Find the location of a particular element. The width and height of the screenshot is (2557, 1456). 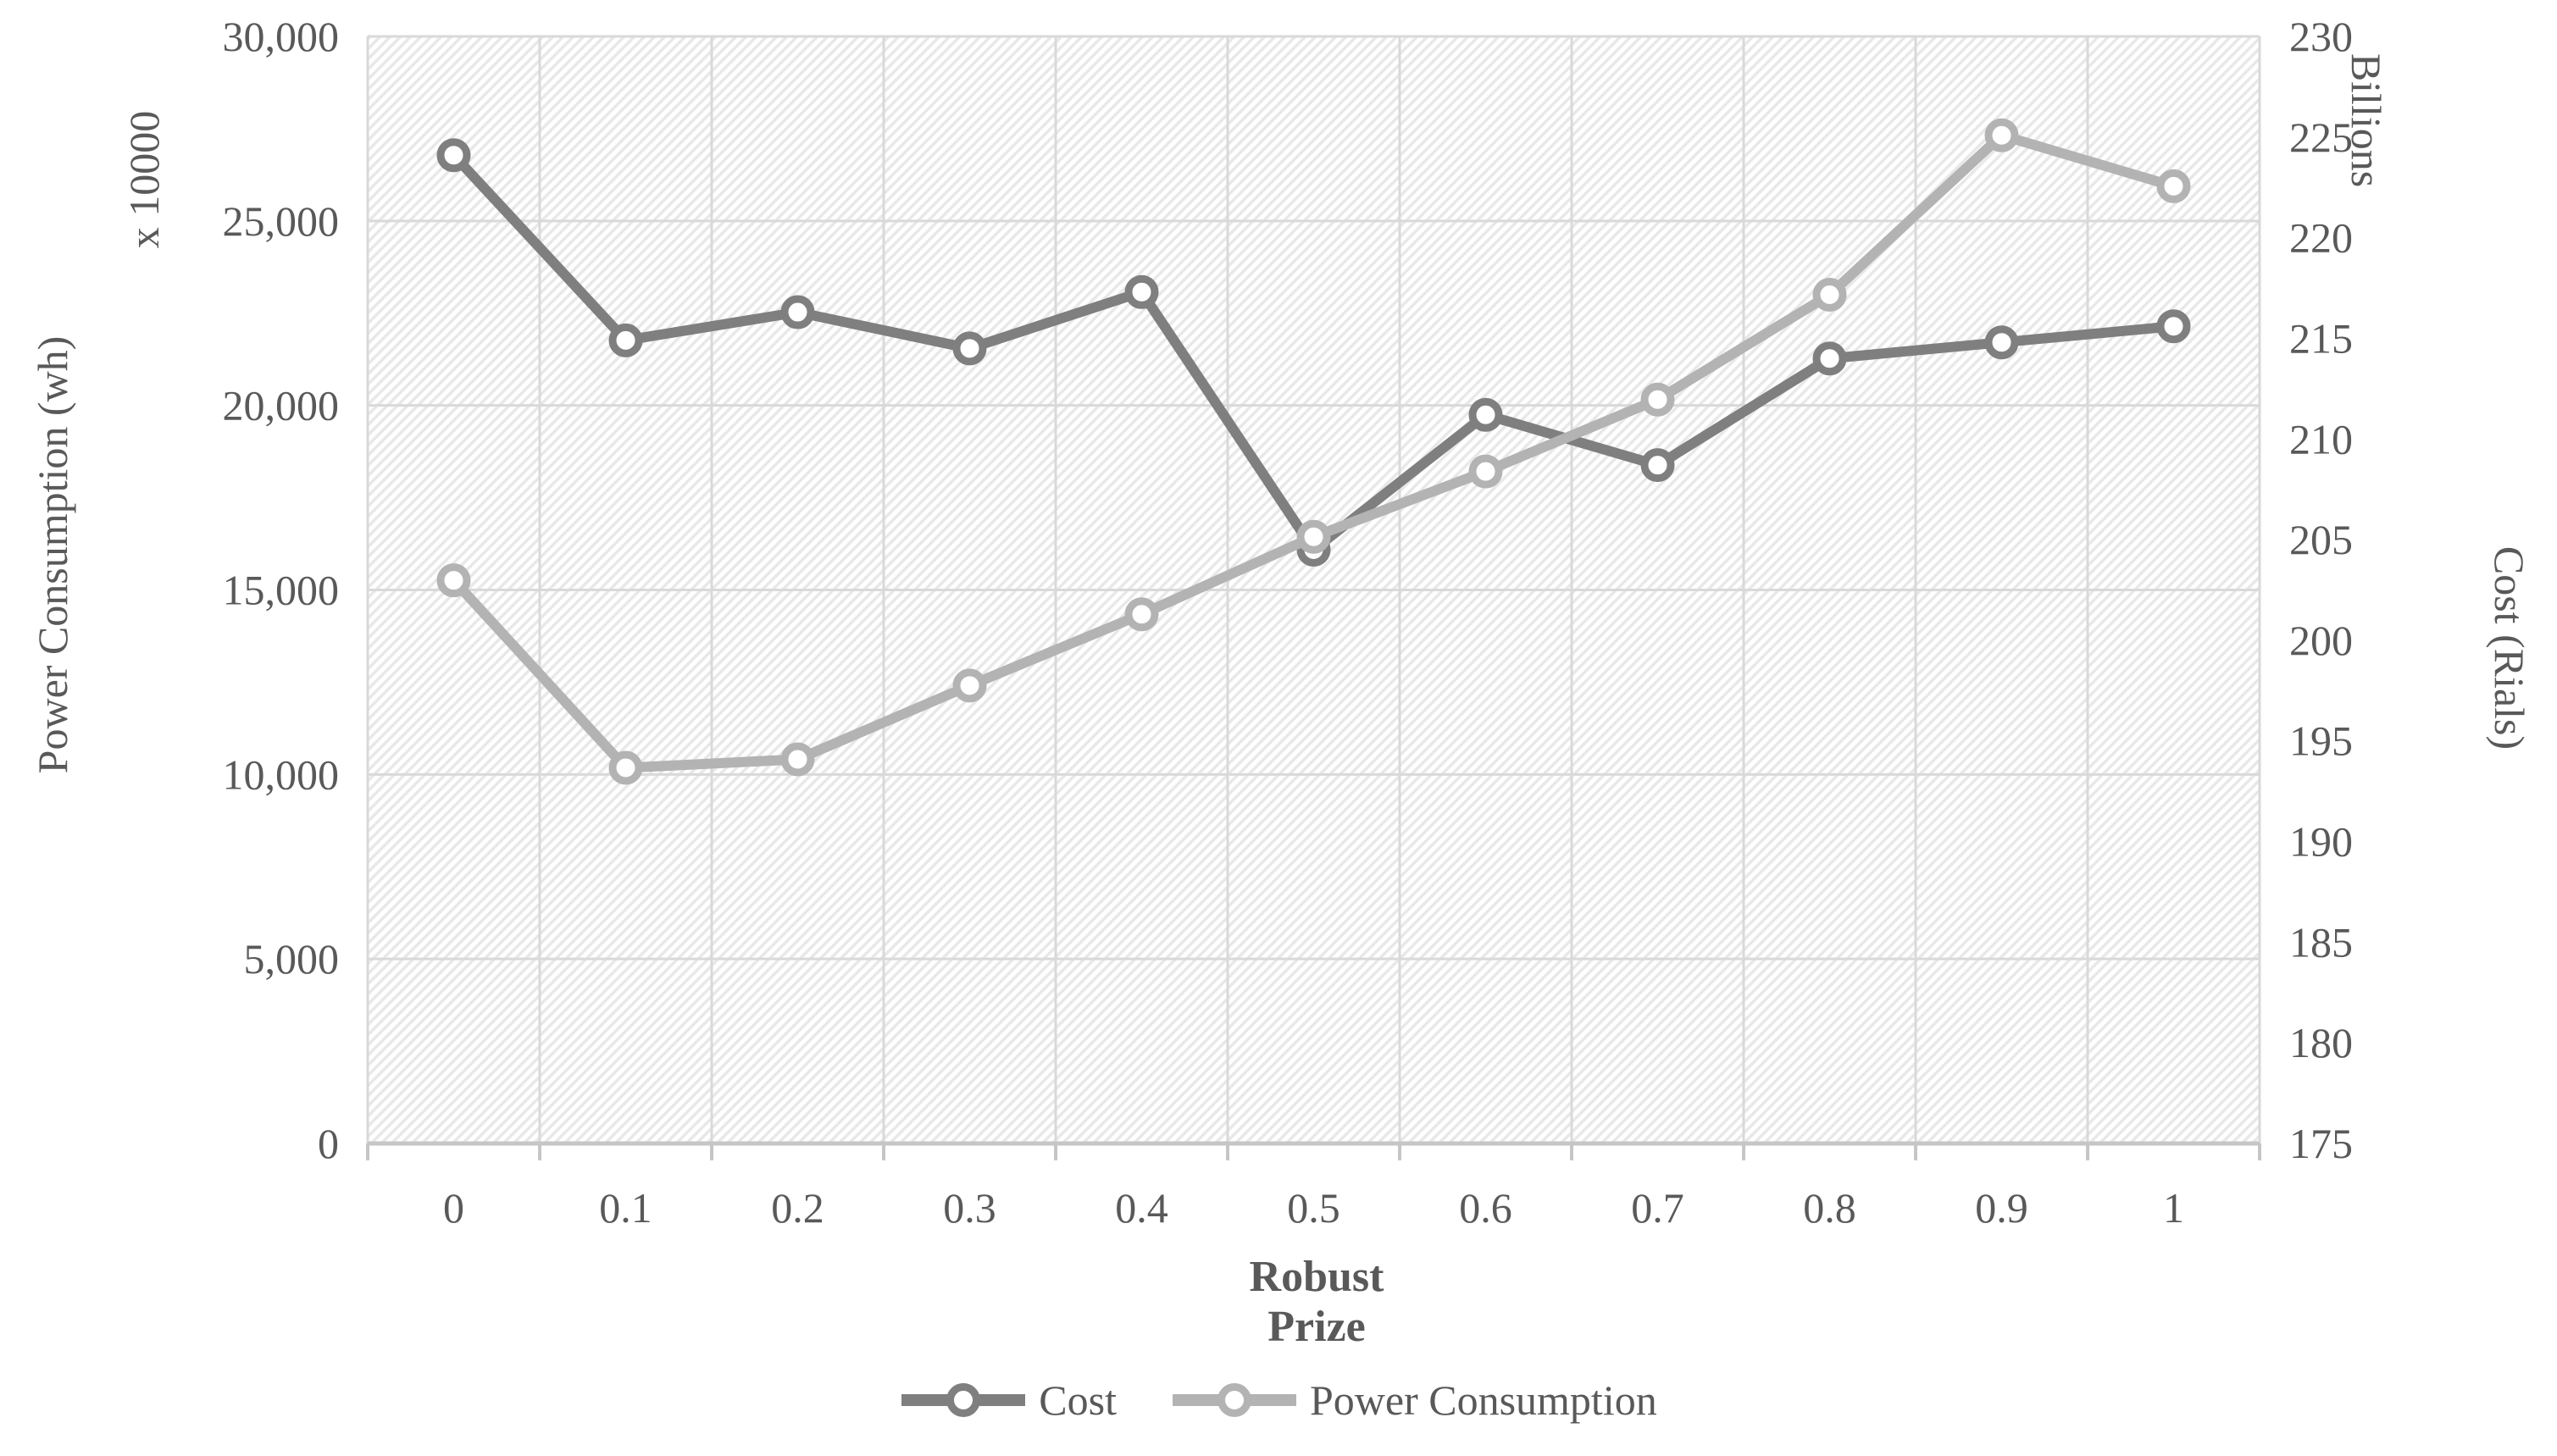

legend-label-power-consumption: Power Consumption is located at coordinates (1483, 1400).